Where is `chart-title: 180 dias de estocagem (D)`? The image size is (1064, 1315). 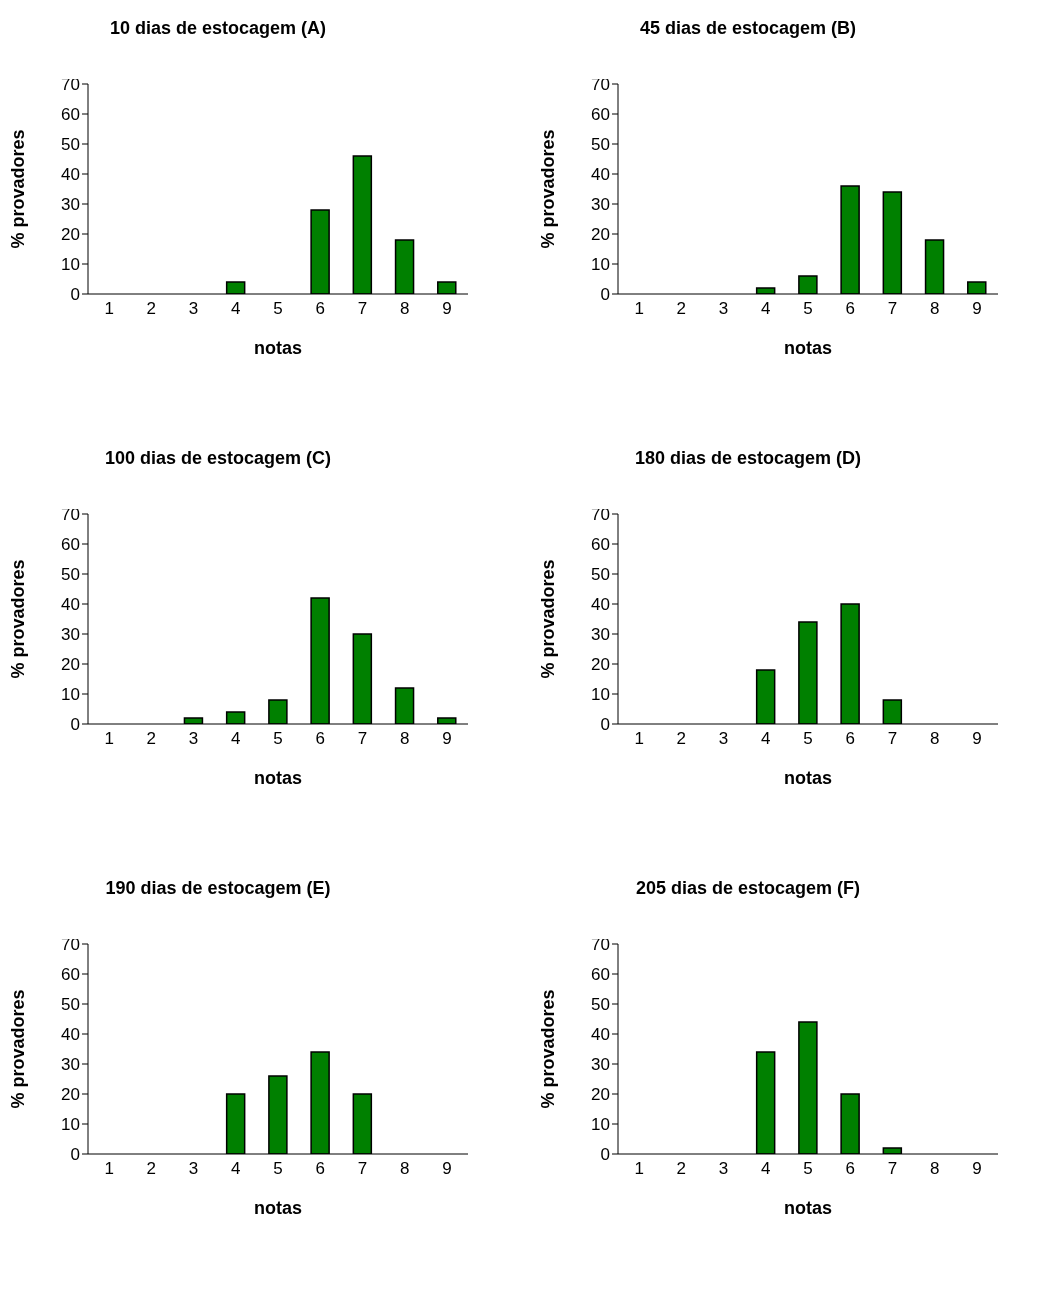 chart-title: 180 dias de estocagem (D) is located at coordinates (748, 458).